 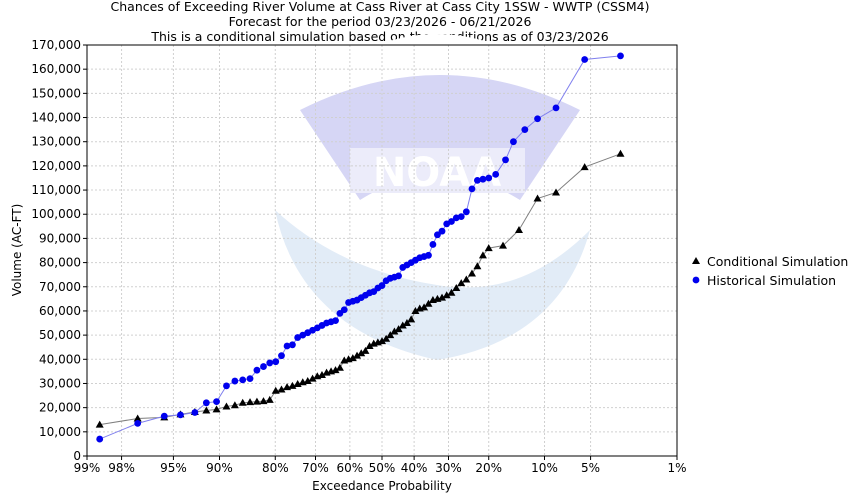 I want to click on x-tick-label: 90%, so click(x=219, y=468).